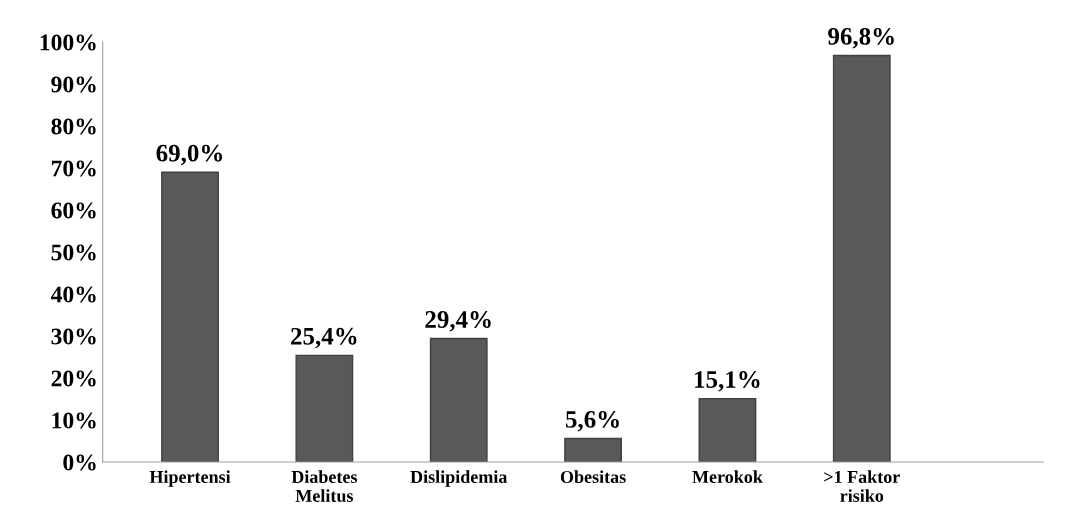  Describe the element at coordinates (73, 126) in the screenshot. I see `y-tick-label: 80%` at that location.